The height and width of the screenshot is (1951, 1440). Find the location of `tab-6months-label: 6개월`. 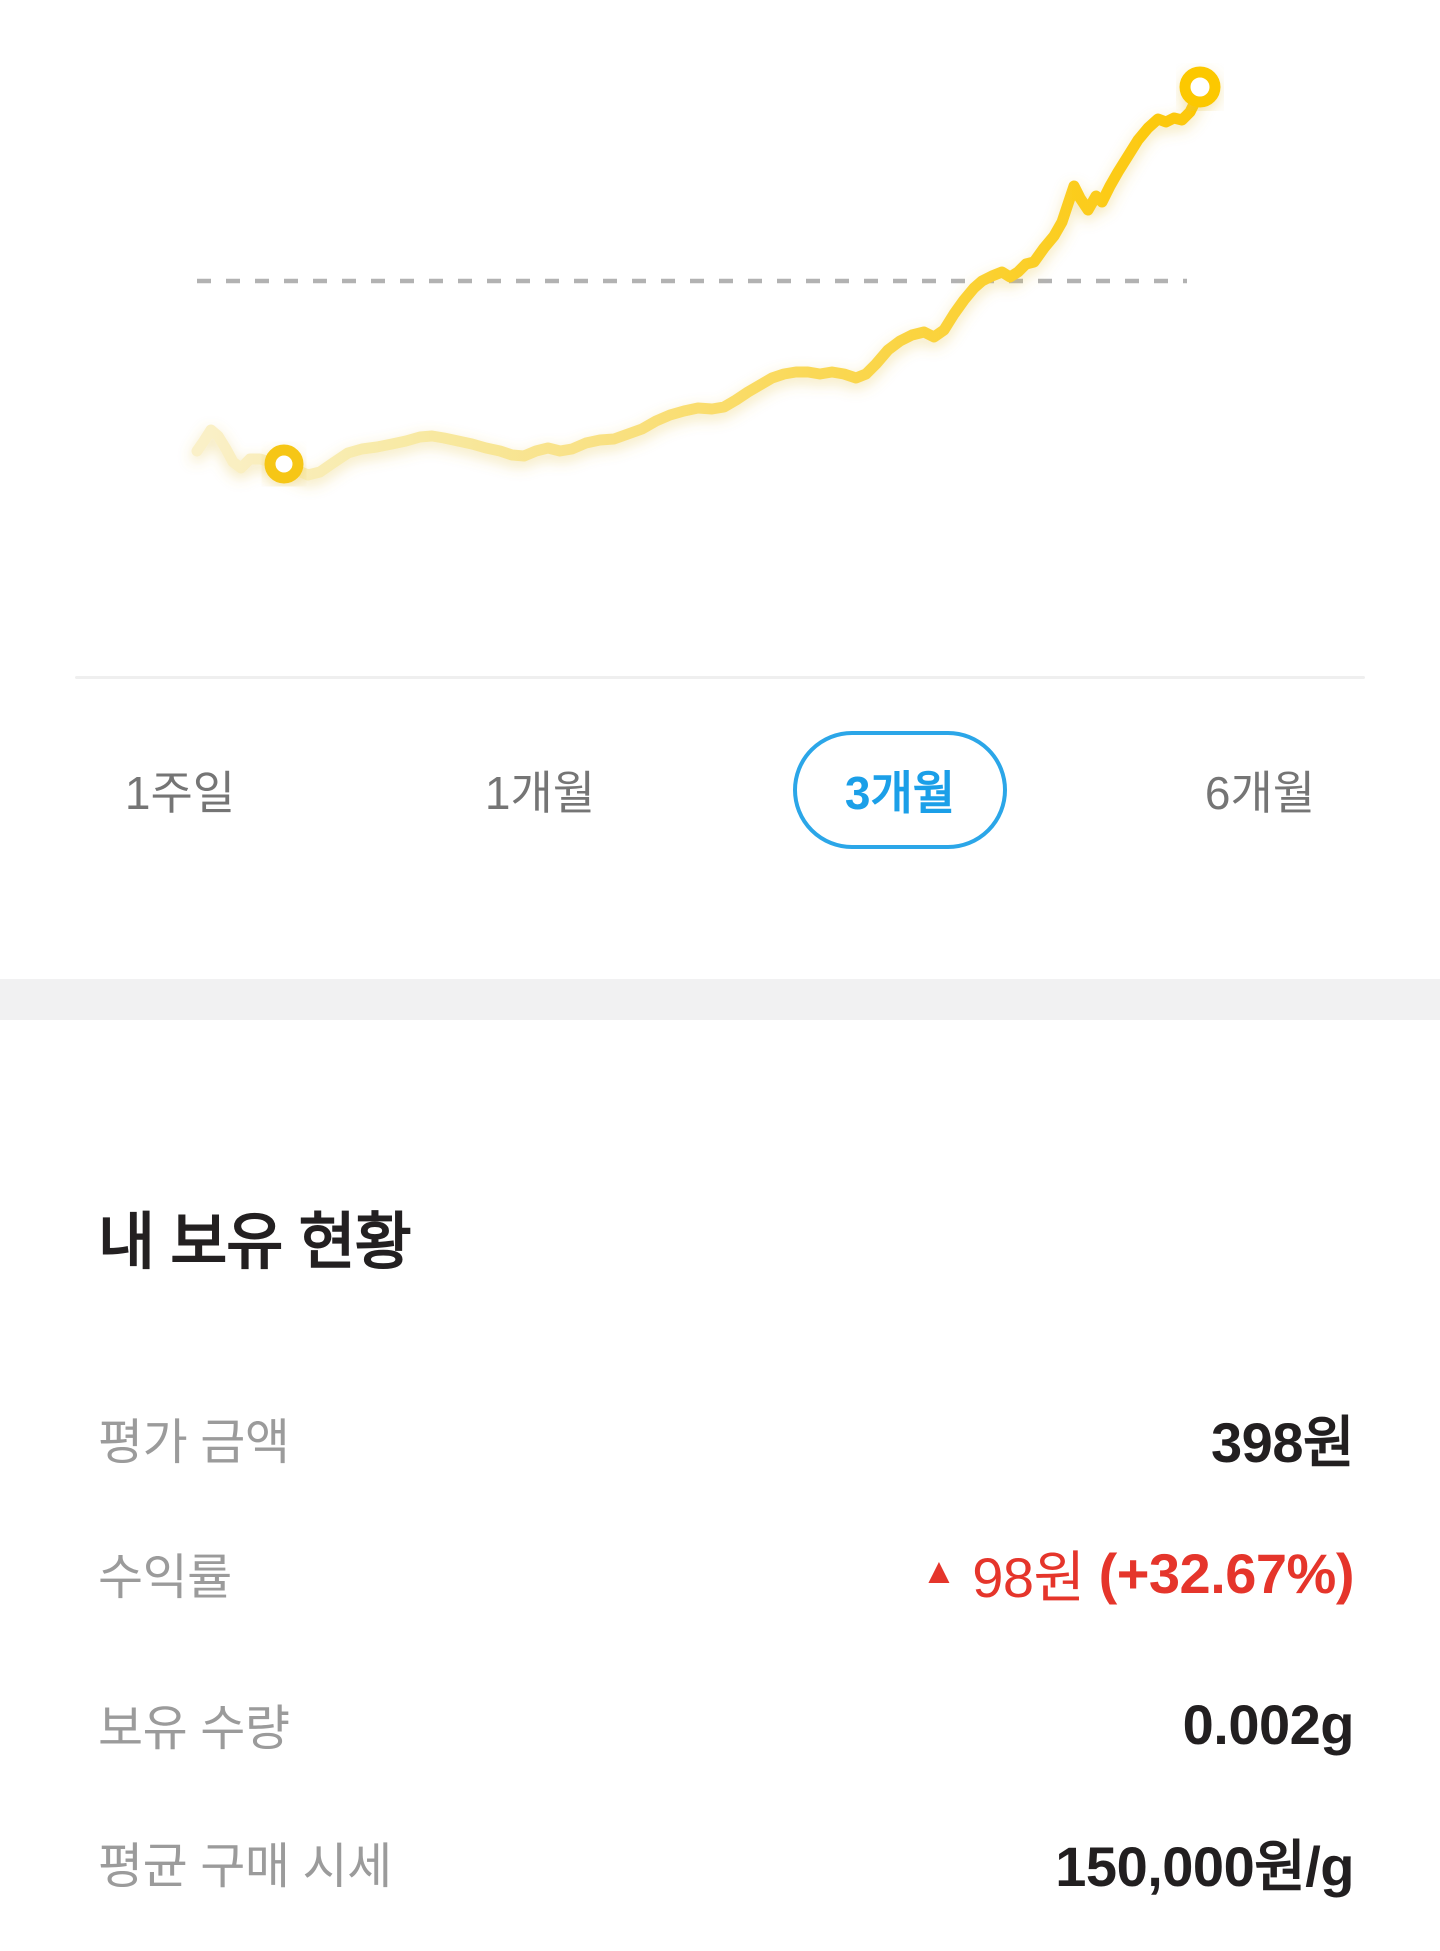

tab-6months-label: 6개월 is located at coordinates (1260, 793).